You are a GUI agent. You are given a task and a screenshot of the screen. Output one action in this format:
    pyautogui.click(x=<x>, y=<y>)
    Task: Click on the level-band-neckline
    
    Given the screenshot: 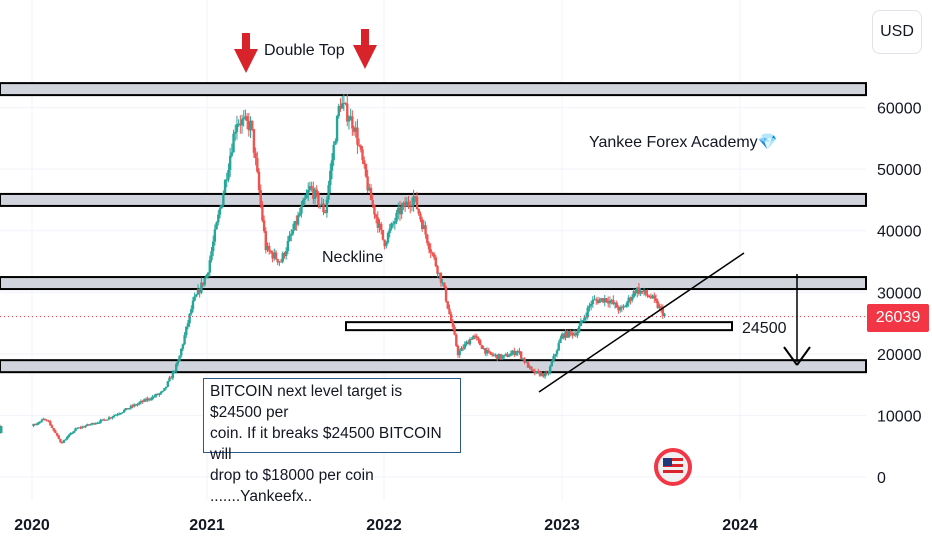 What is the action you would take?
    pyautogui.click(x=433, y=283)
    